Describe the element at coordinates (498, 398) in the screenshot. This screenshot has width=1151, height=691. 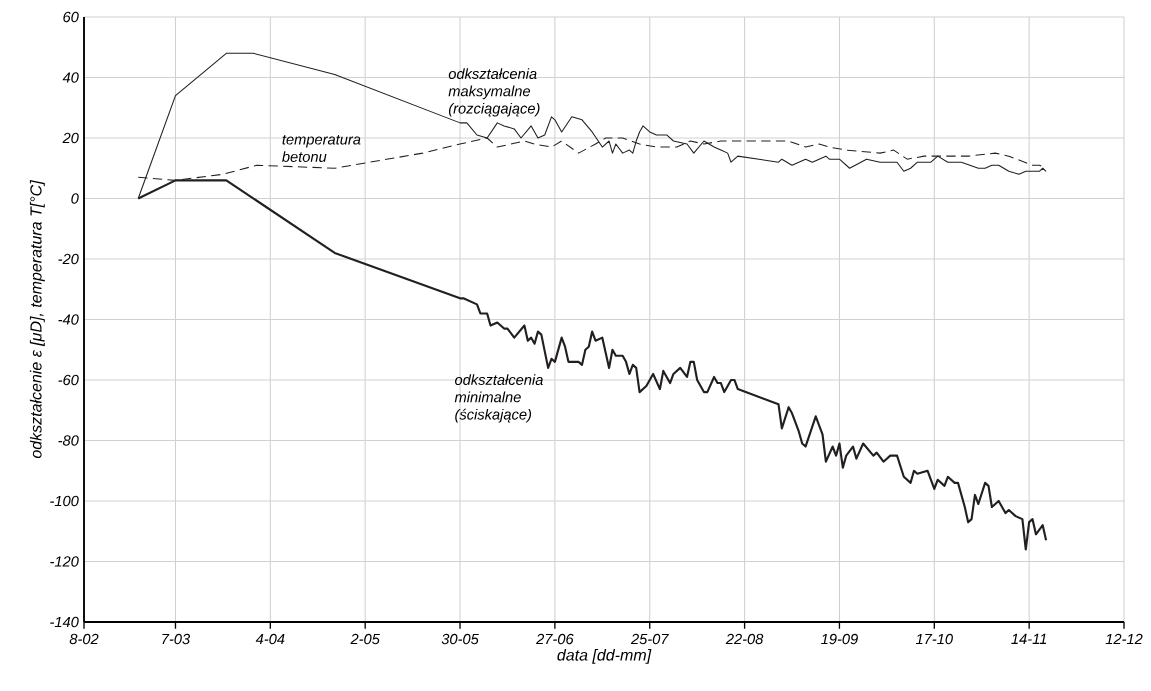
I see `series-label: odkształcenia minimalne (ściskające)` at that location.